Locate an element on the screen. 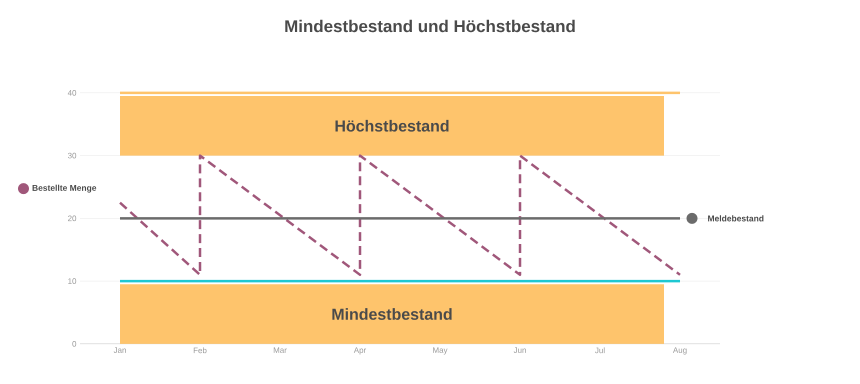 The height and width of the screenshot is (384, 860). legend-label: Meldebestand is located at coordinates (736, 218).